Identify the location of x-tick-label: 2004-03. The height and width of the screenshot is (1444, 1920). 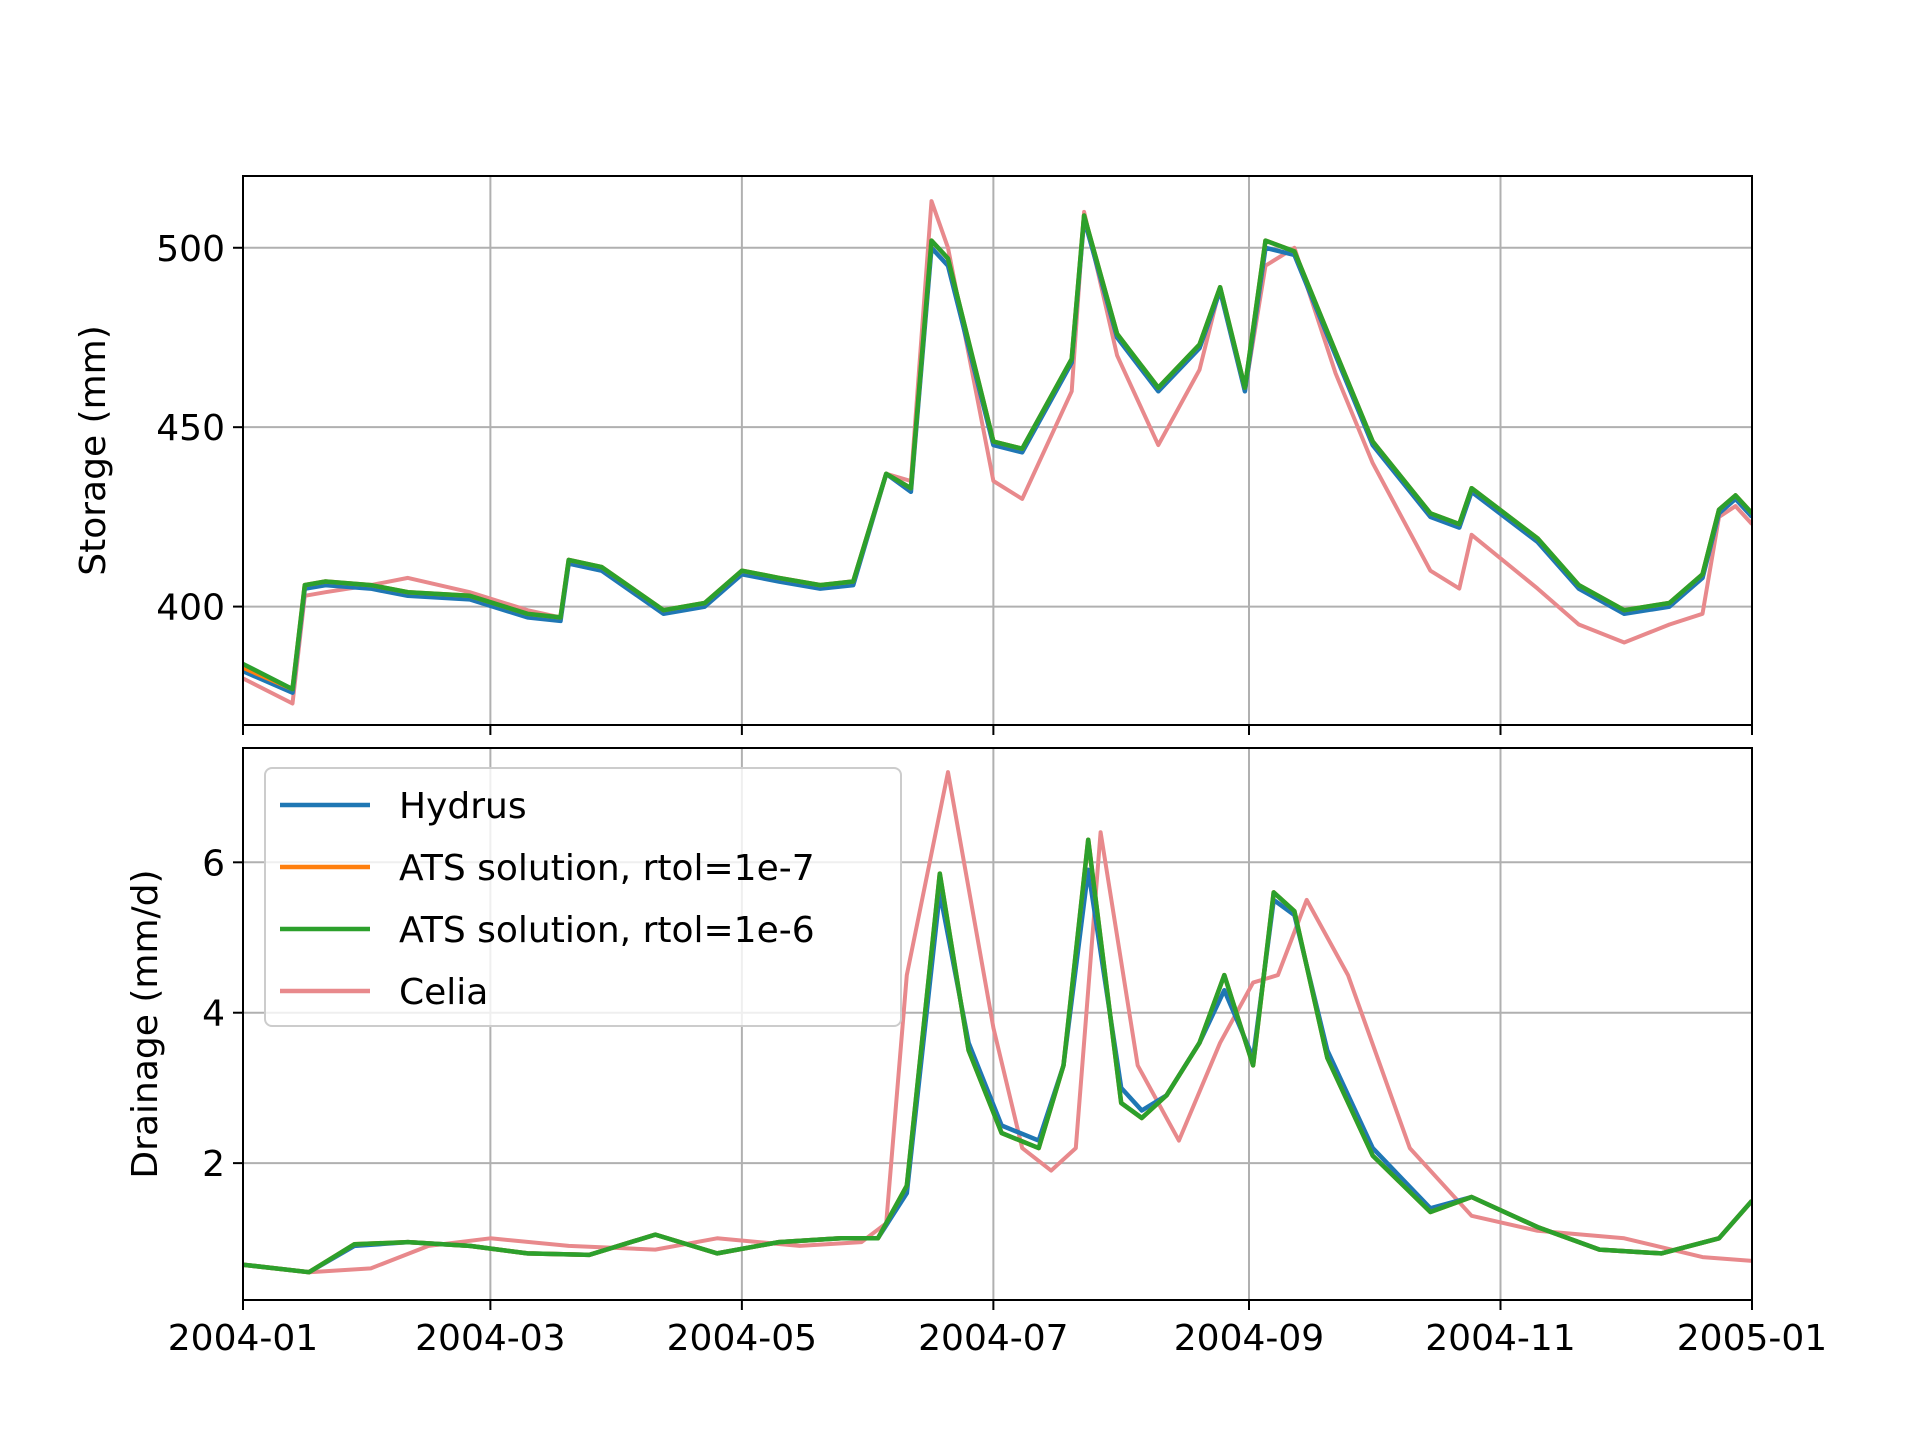
(490, 1338).